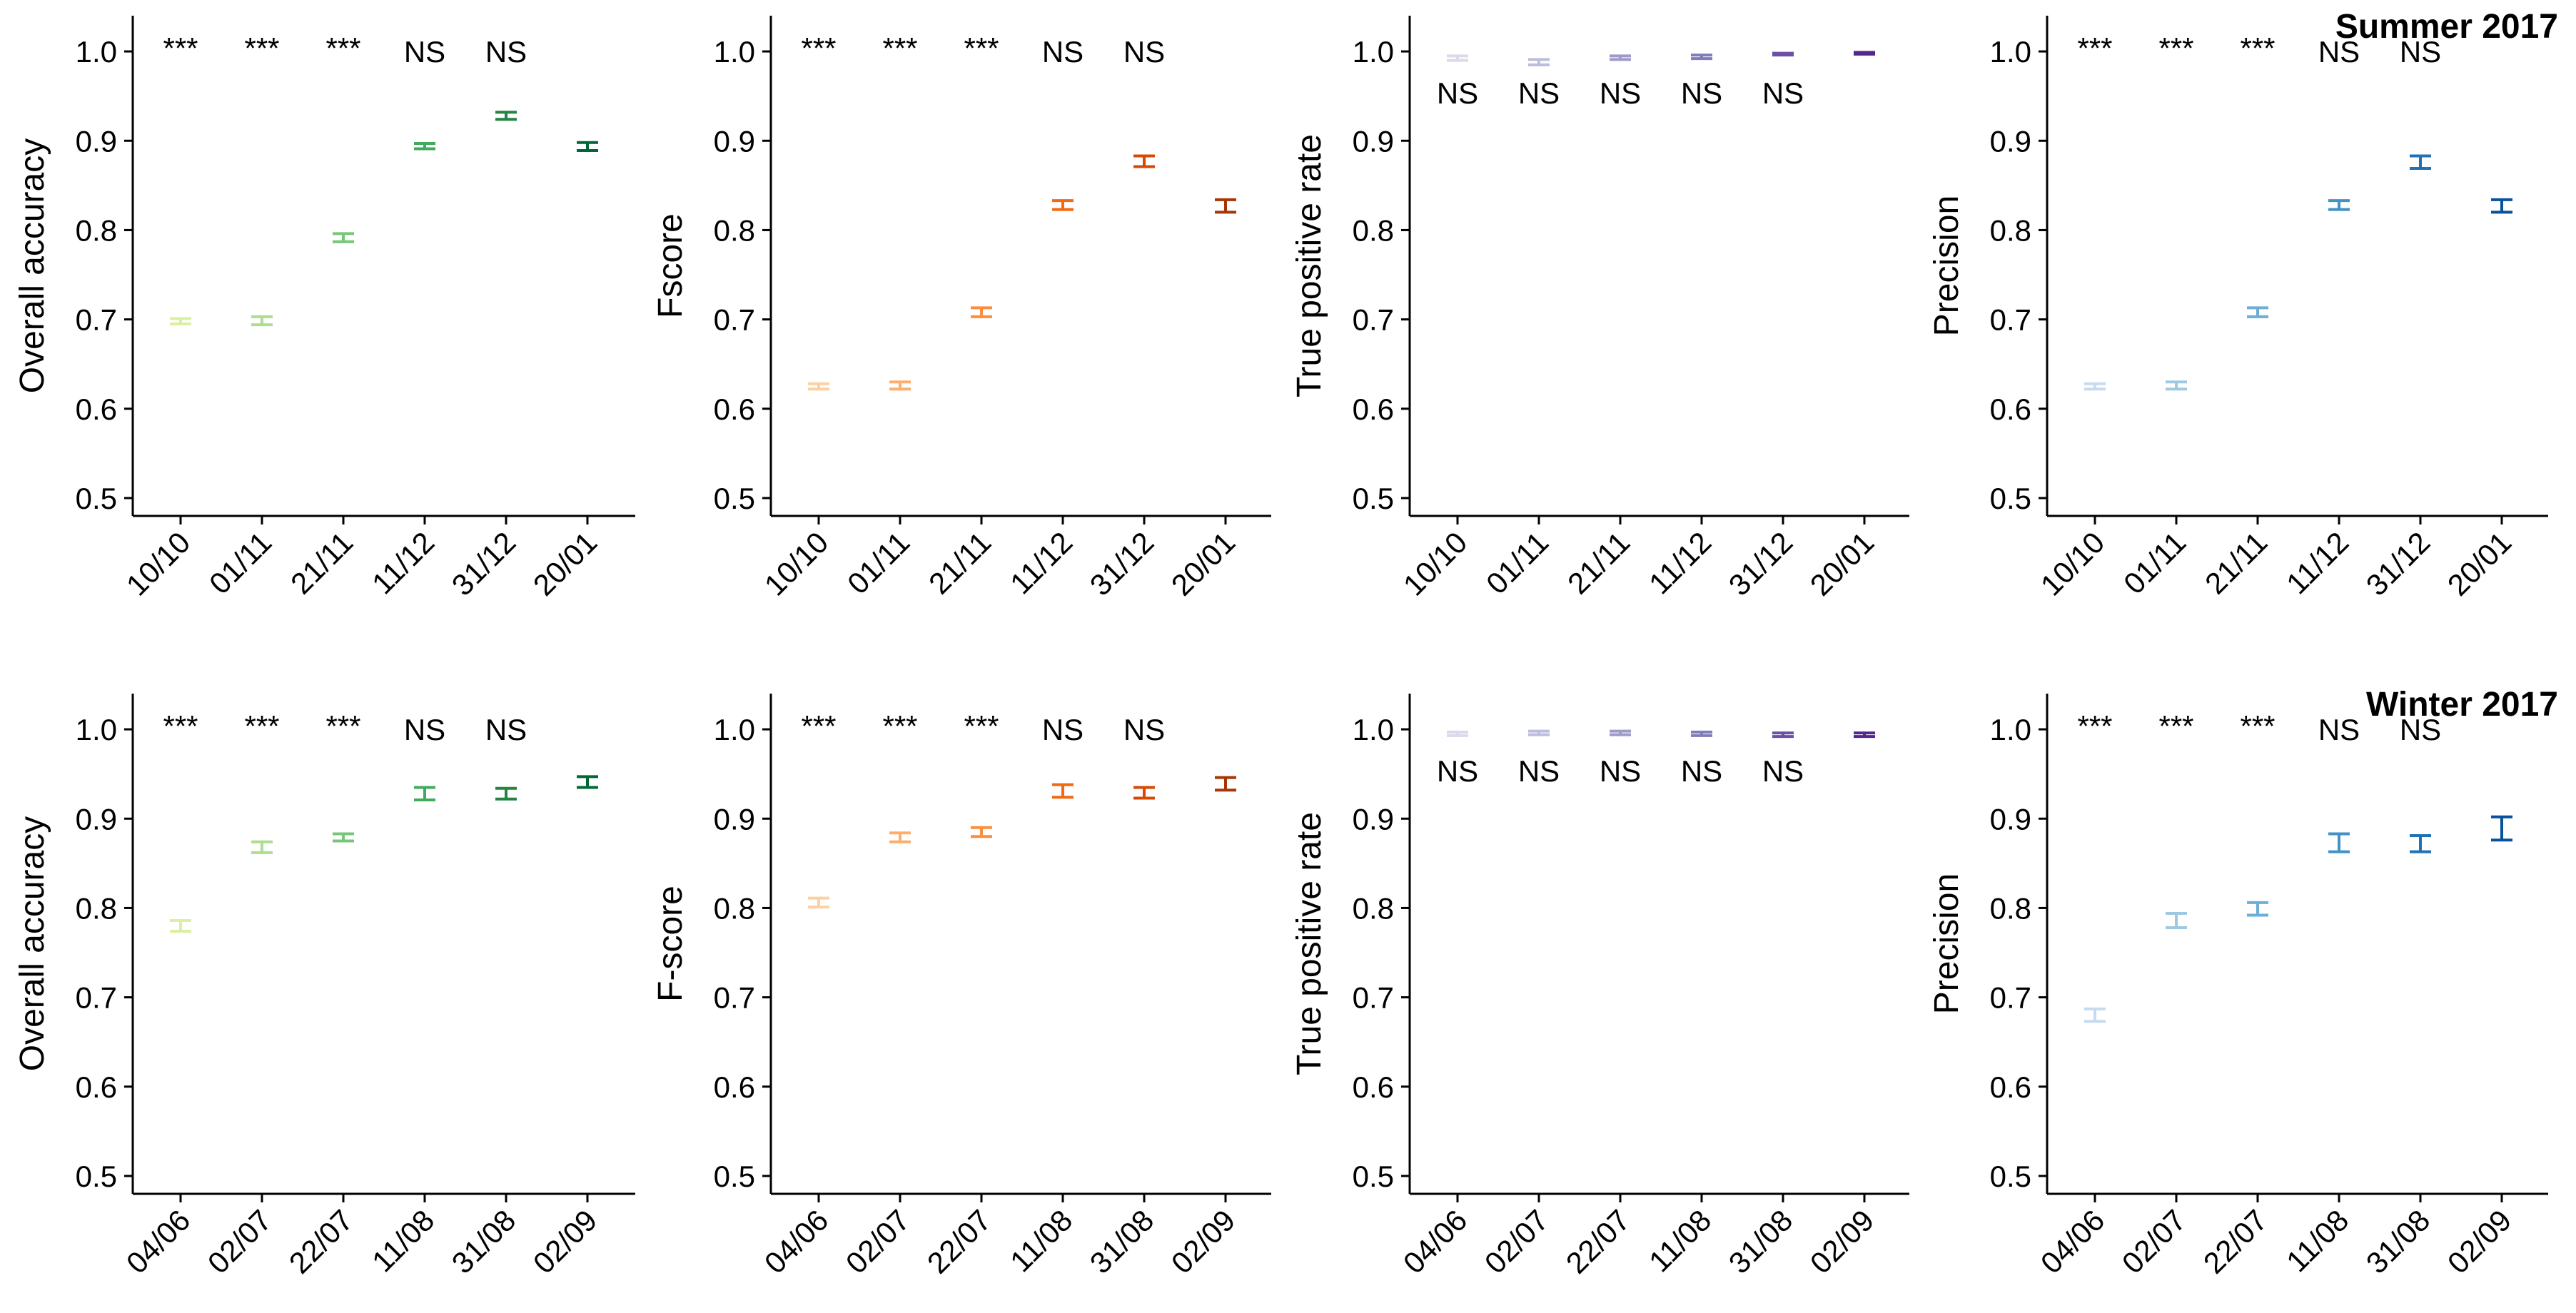 This screenshot has width=2576, height=1313. I want to click on season-title: Winter 2017, so click(2462, 705).